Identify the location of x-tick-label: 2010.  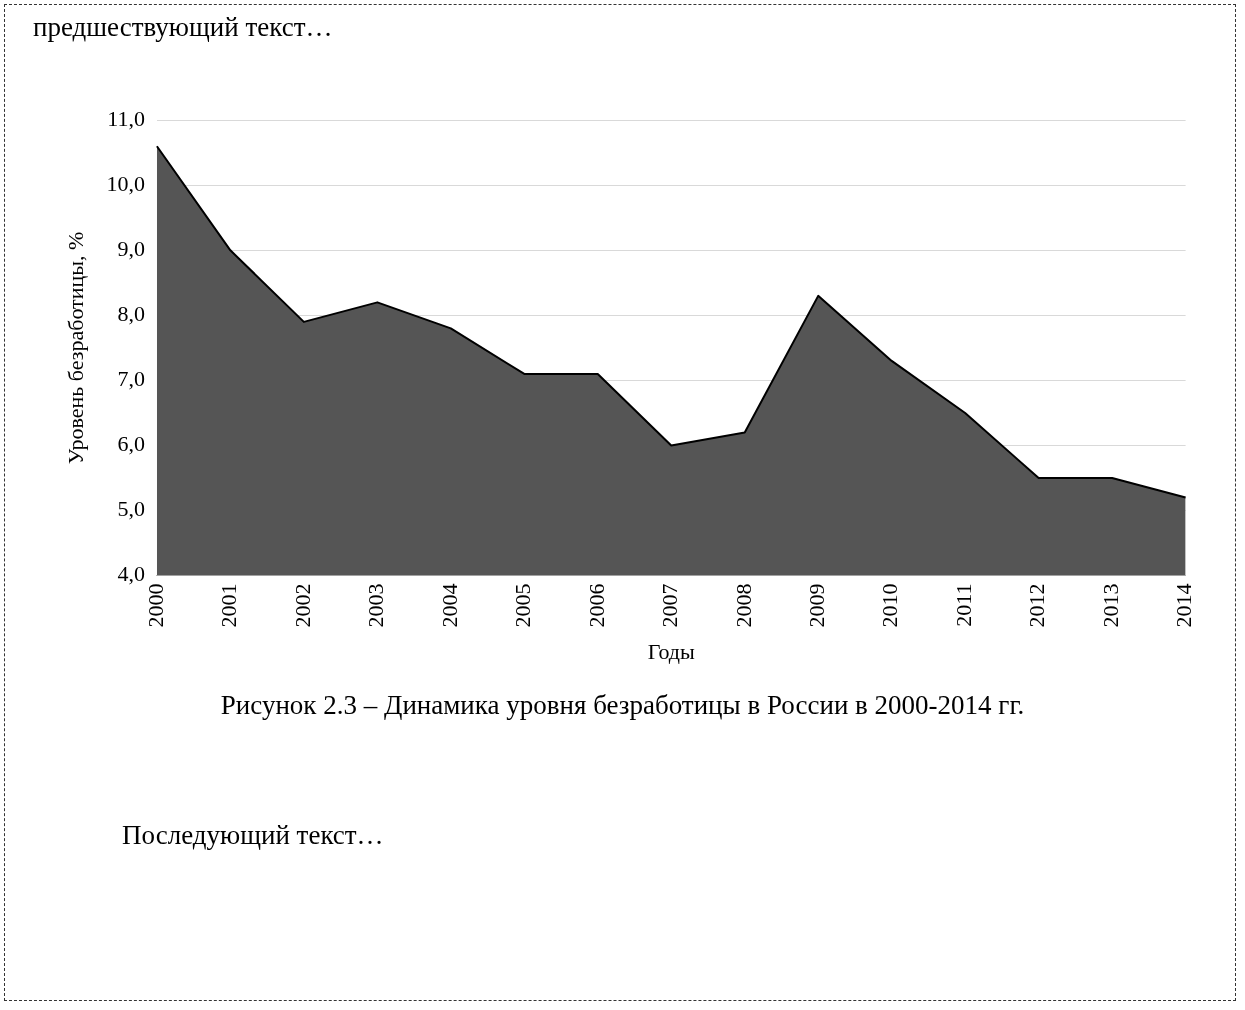
(890, 605).